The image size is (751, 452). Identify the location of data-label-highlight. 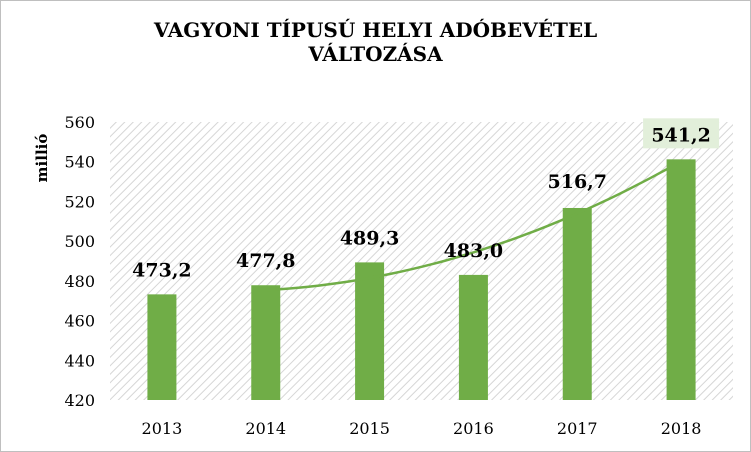
(681, 133).